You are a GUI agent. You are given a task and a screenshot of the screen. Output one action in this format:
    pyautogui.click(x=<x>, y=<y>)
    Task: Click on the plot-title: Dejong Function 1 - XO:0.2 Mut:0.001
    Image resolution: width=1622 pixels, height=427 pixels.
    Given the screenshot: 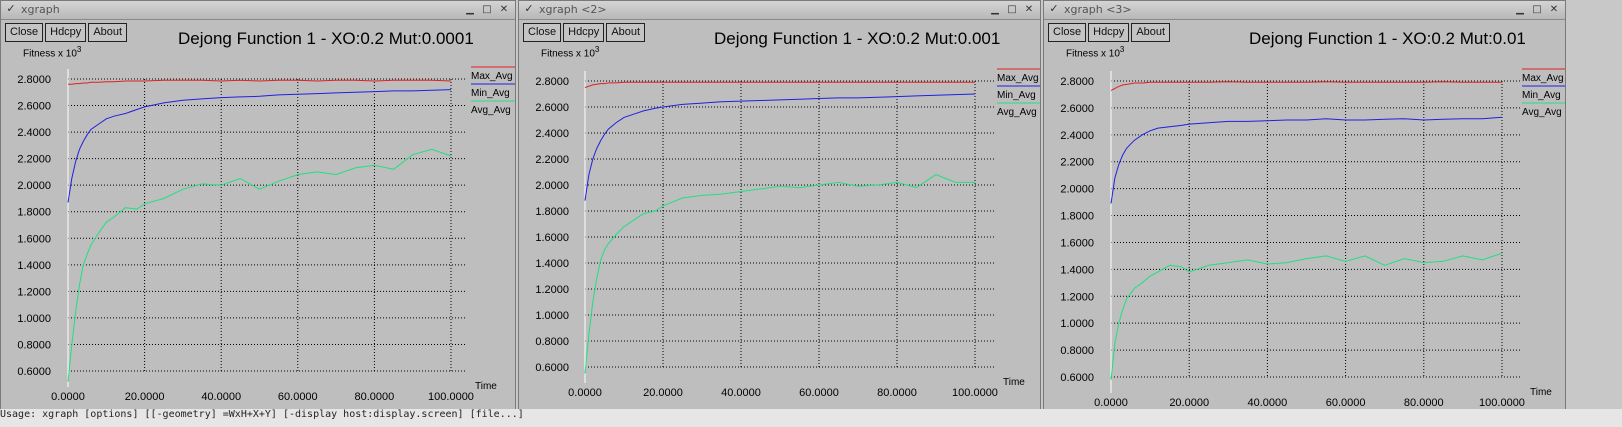 What is the action you would take?
    pyautogui.click(x=857, y=38)
    